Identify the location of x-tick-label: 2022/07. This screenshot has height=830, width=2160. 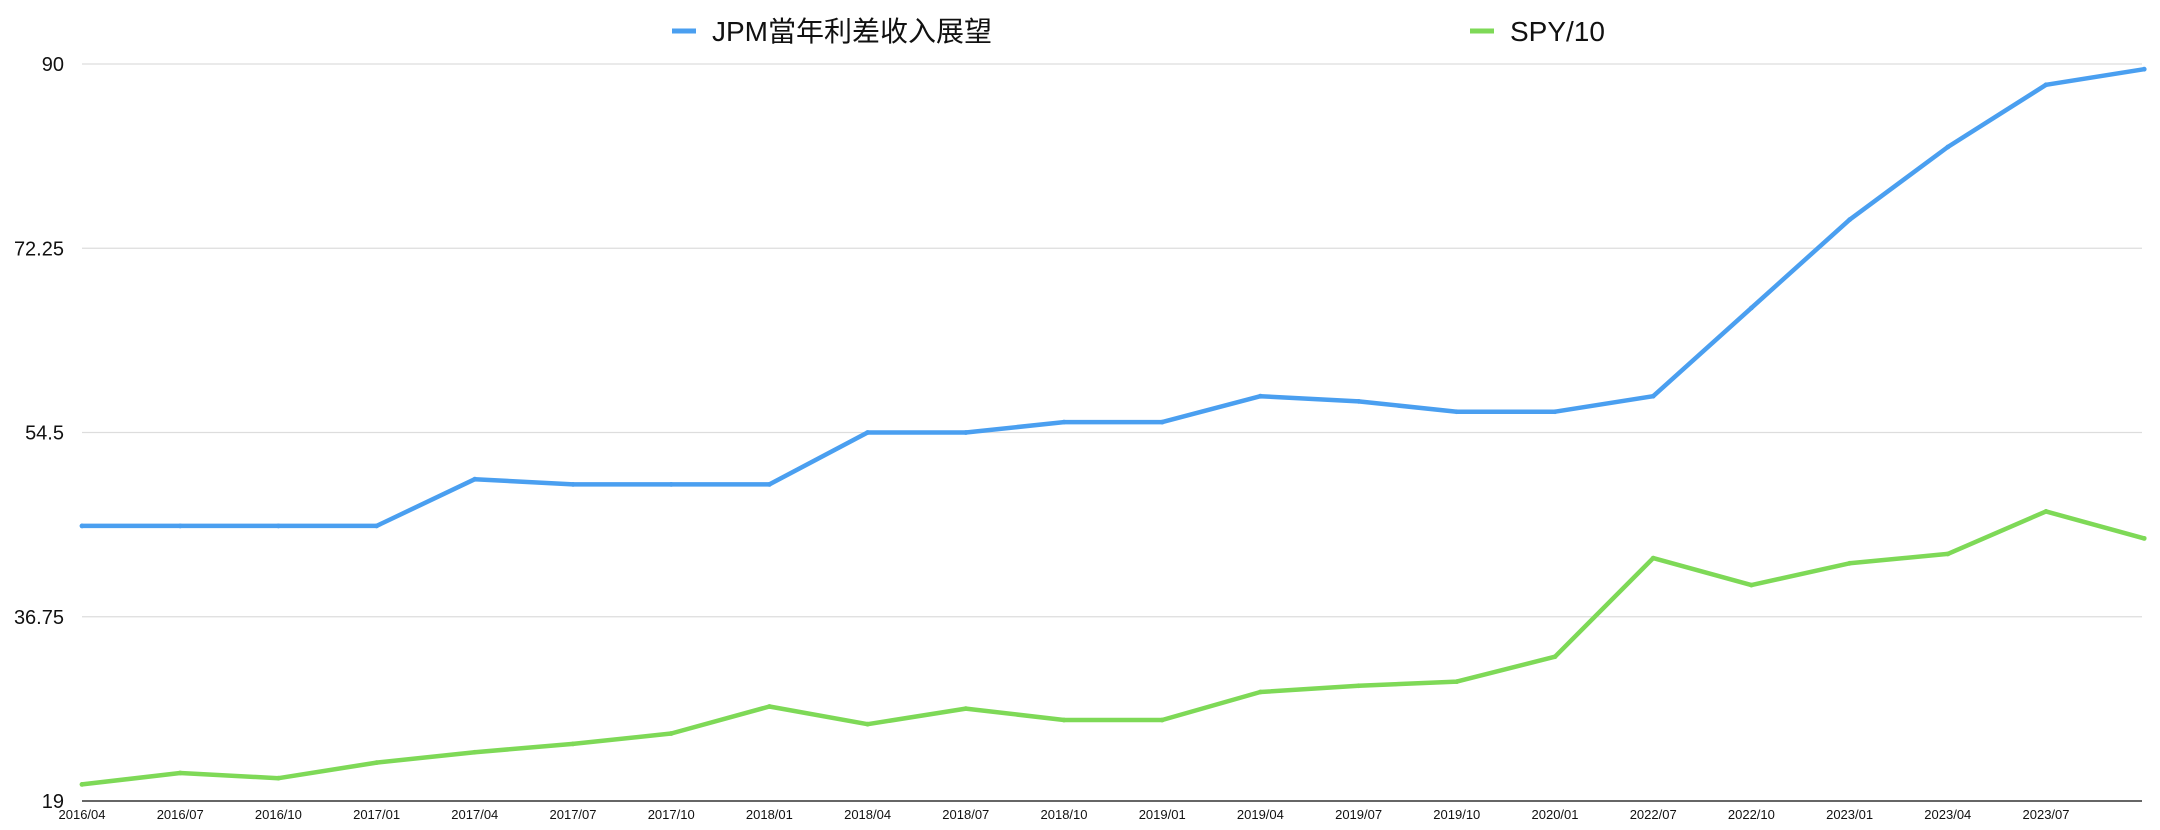
(1653, 814).